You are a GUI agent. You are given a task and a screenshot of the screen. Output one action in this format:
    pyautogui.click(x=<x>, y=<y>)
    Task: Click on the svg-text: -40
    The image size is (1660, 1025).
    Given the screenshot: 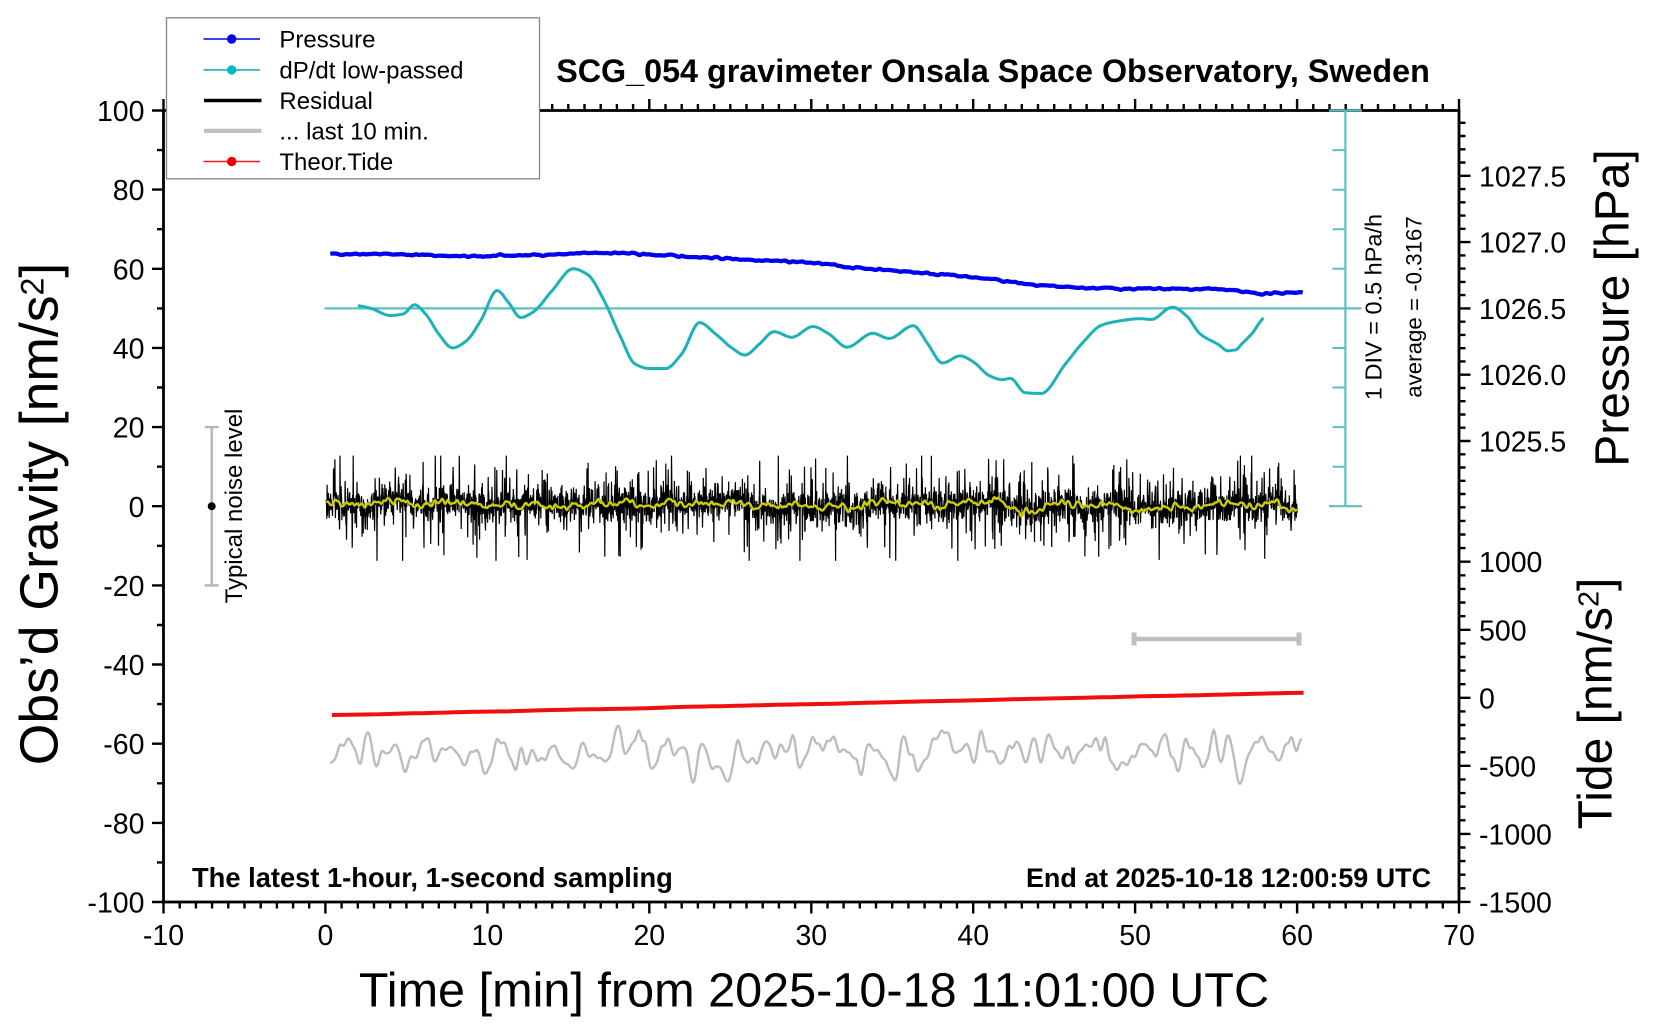 What is the action you would take?
    pyautogui.click(x=123, y=666)
    